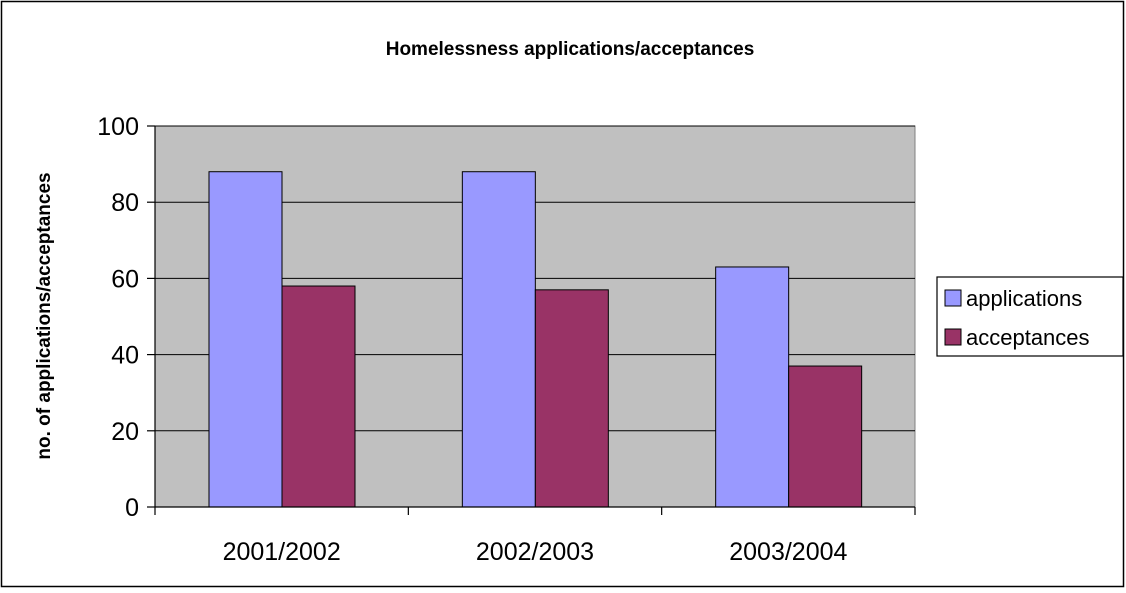  Describe the element at coordinates (125, 432) in the screenshot. I see `y-tick-label: 20` at that location.